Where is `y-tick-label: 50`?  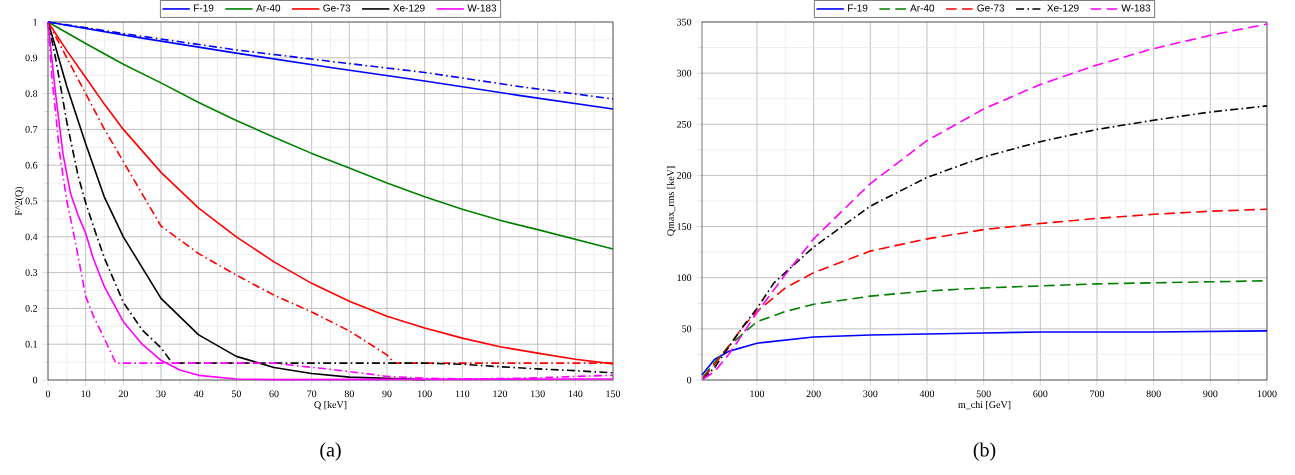 y-tick-label: 50 is located at coordinates (687, 329).